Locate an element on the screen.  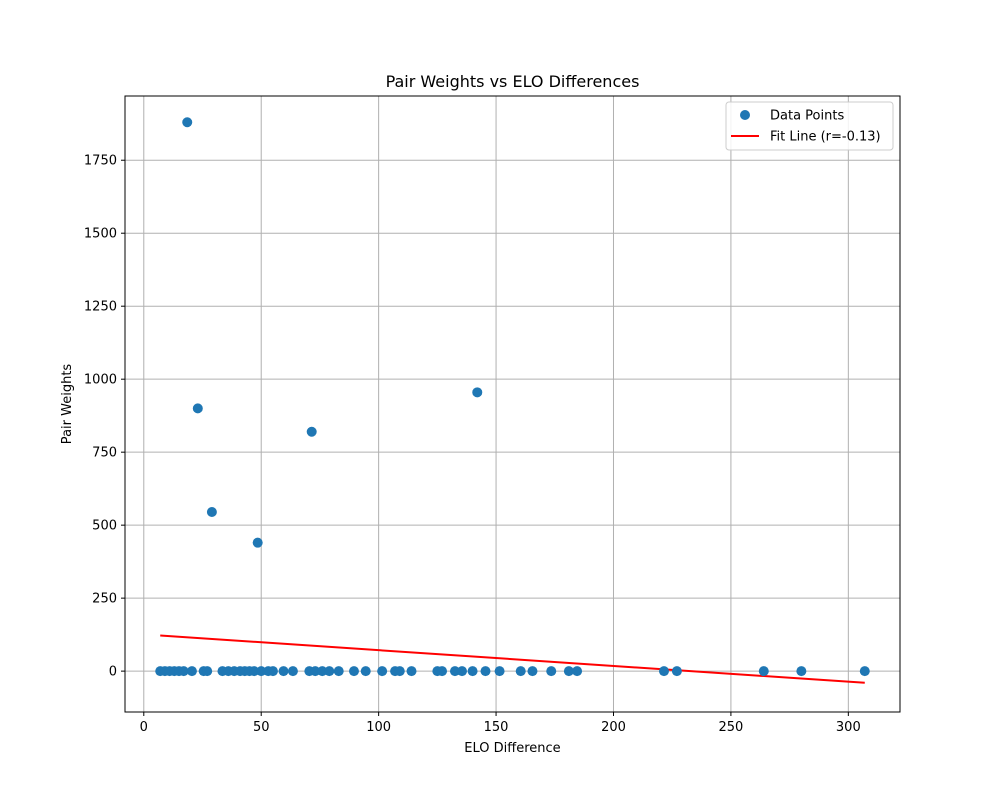
legend-box is located at coordinates (809, 126).